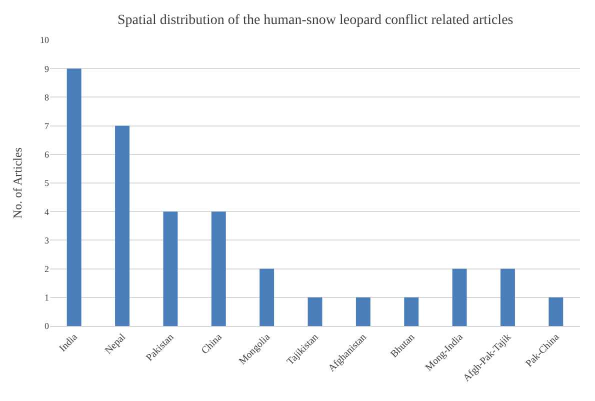 The height and width of the screenshot is (401, 595). I want to click on y-tick-label: 0, so click(47, 326).